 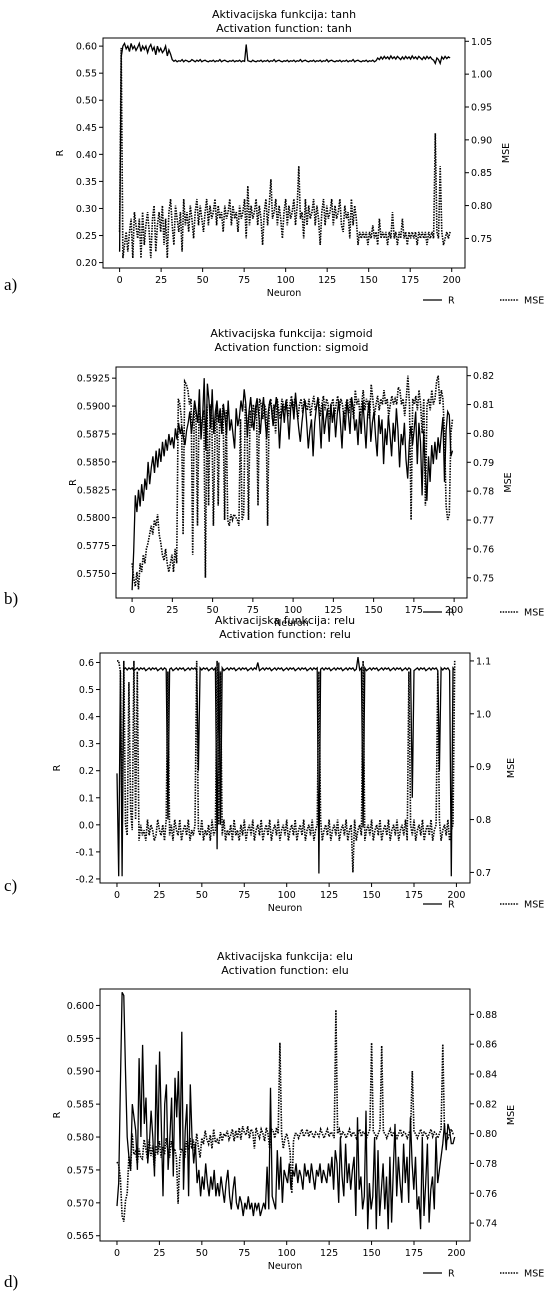 I want to click on chart-subtitle: Activation function: elu, so click(x=285, y=970).